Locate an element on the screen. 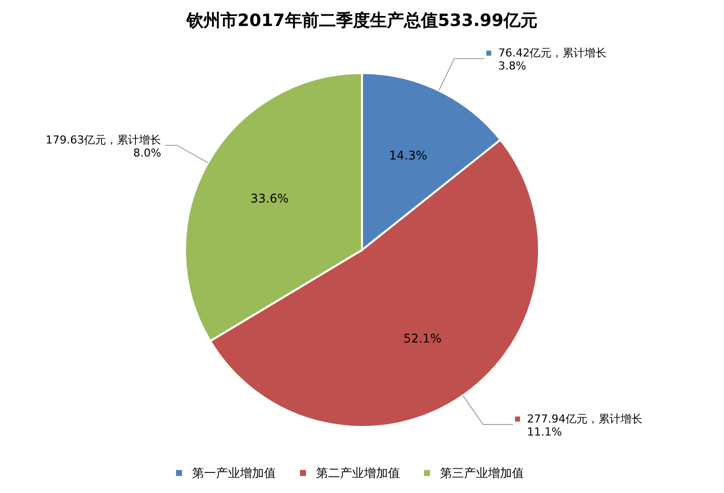  data-label: 52.1% is located at coordinates (422, 338).